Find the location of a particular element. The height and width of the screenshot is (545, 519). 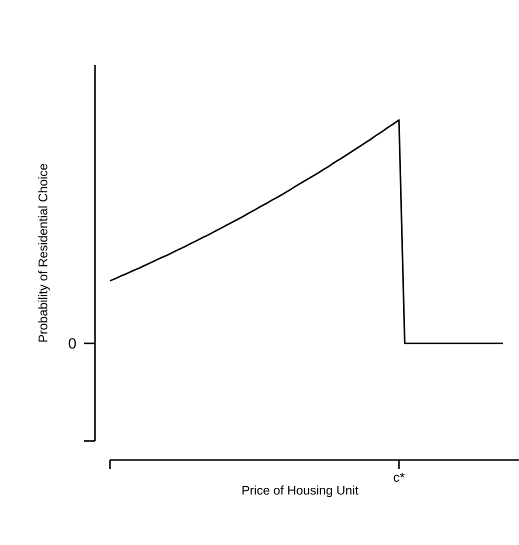

text: 0 is located at coordinates (72, 343).